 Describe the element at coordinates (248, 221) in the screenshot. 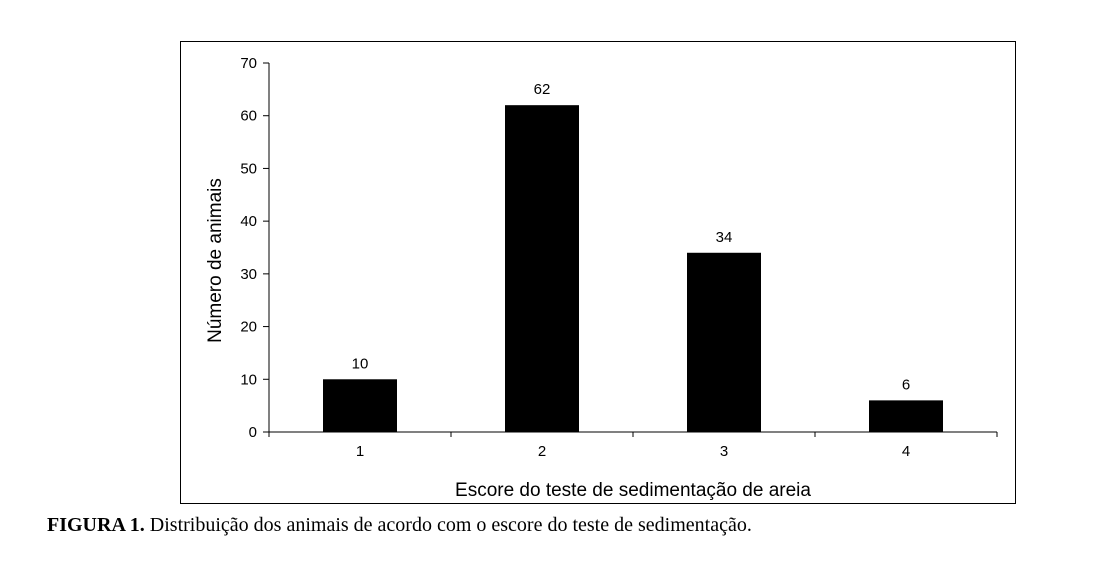

I see `y-tick-label: 40` at that location.